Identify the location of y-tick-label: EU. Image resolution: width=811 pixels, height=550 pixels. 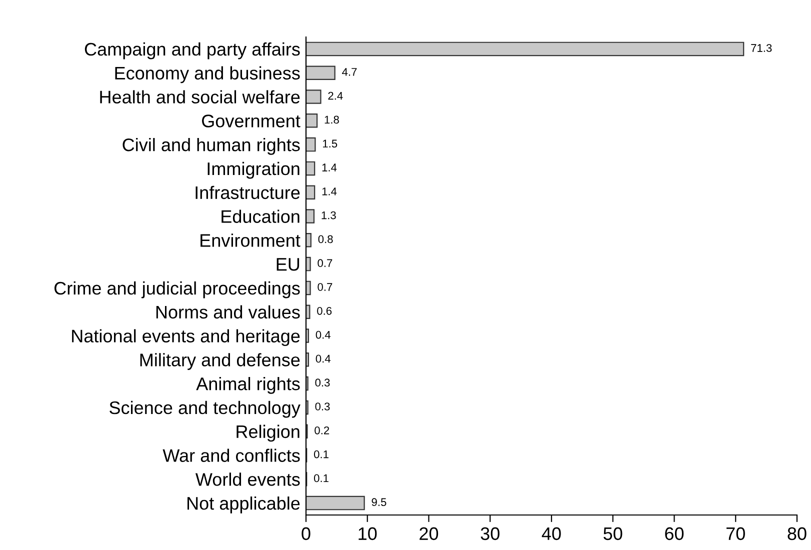
(288, 264).